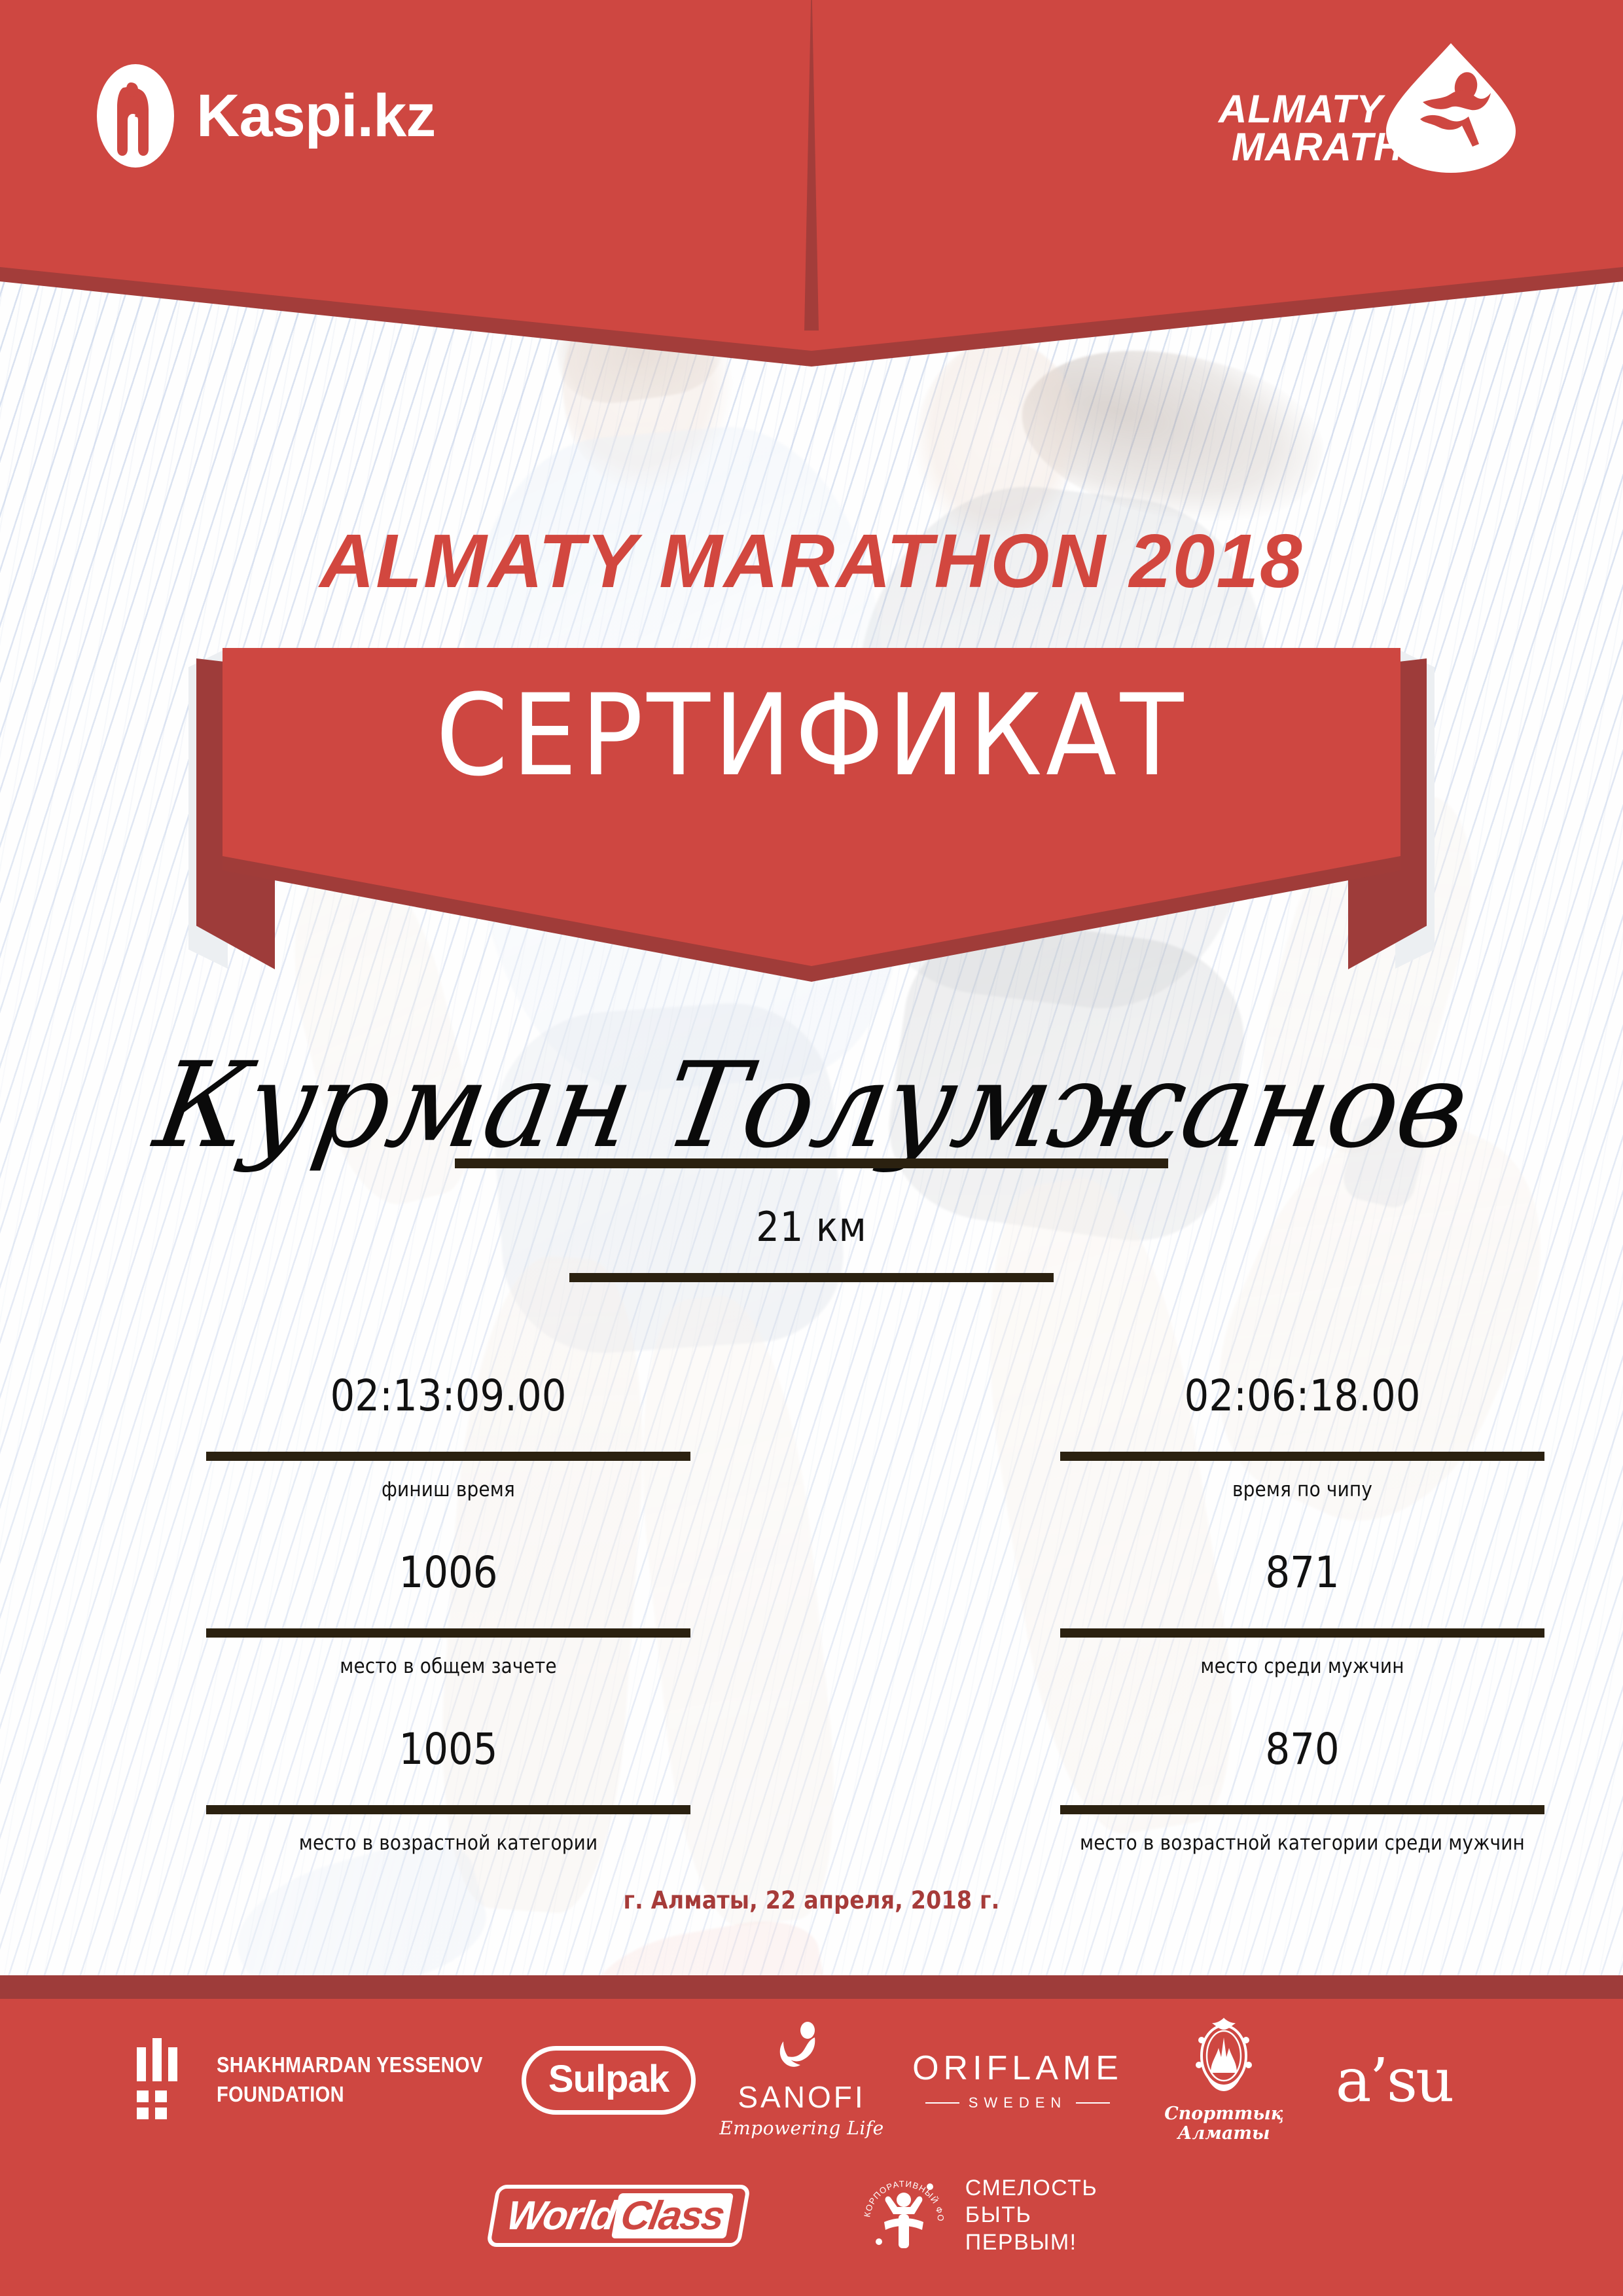  What do you see at coordinates (811, 1900) in the screenshot?
I see `event-date-location: г. Алматы, 22 апреля, 2018 г.` at bounding box center [811, 1900].